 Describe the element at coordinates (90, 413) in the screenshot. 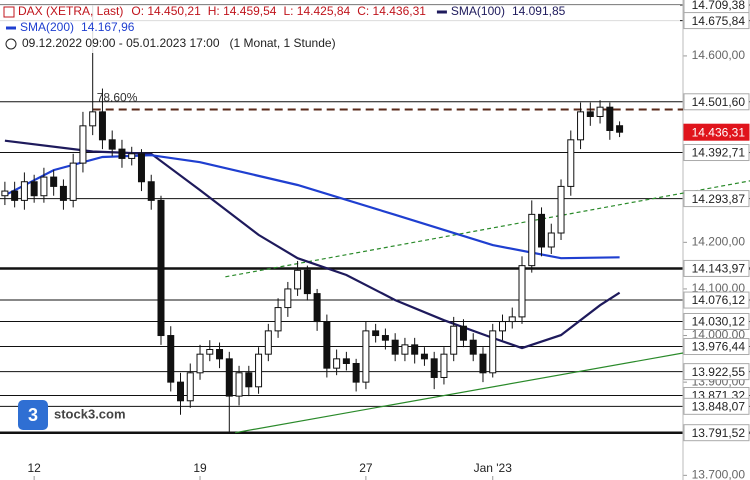

I see `brand-name: stock3.com` at that location.